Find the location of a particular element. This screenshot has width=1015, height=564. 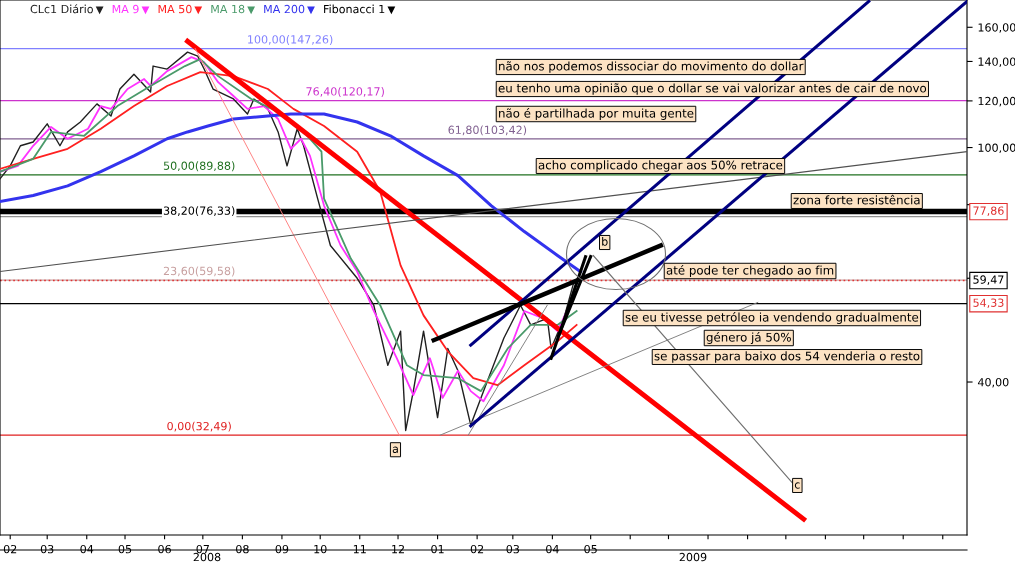

y-tick-label: 40,00 is located at coordinates (993, 382).